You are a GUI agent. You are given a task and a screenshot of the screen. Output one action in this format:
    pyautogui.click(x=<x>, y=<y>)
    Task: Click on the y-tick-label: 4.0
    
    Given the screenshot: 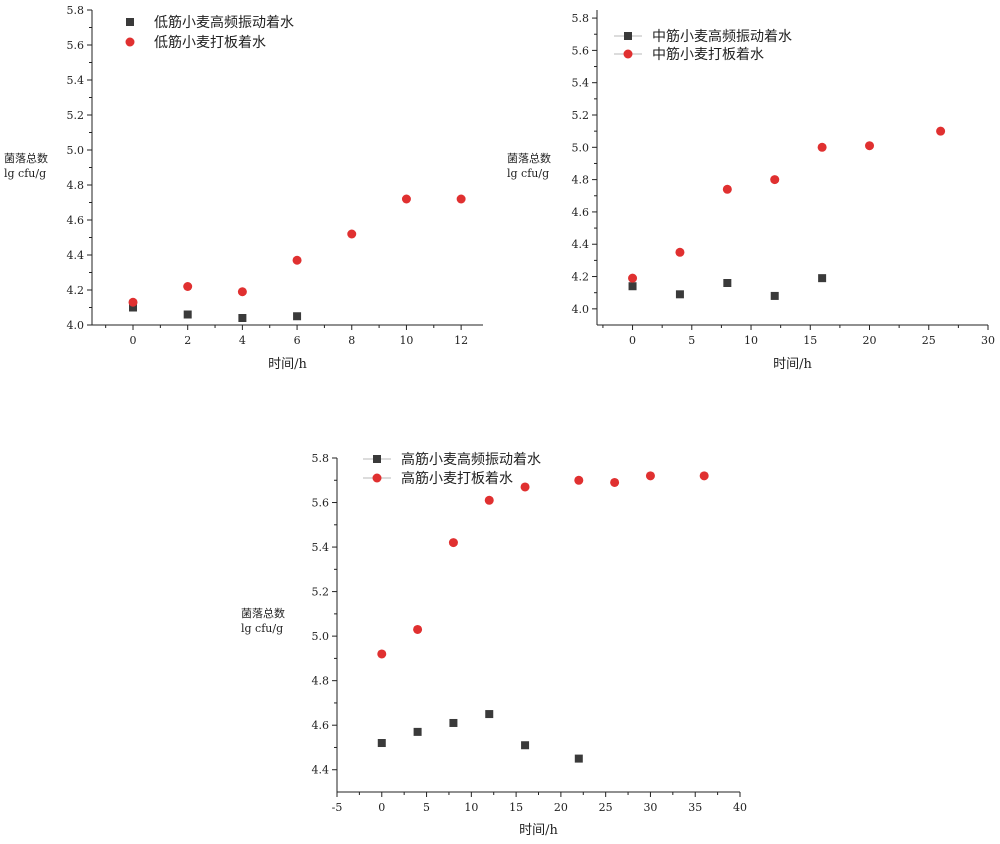 What is the action you would take?
    pyautogui.click(x=76, y=325)
    